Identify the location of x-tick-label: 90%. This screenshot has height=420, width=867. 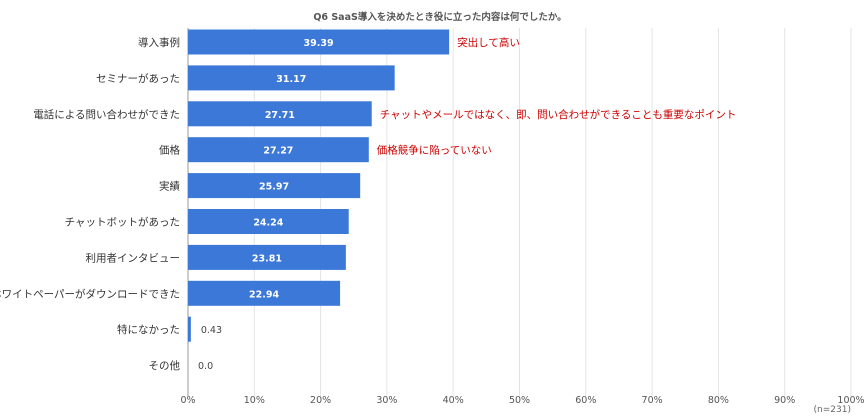
(784, 400).